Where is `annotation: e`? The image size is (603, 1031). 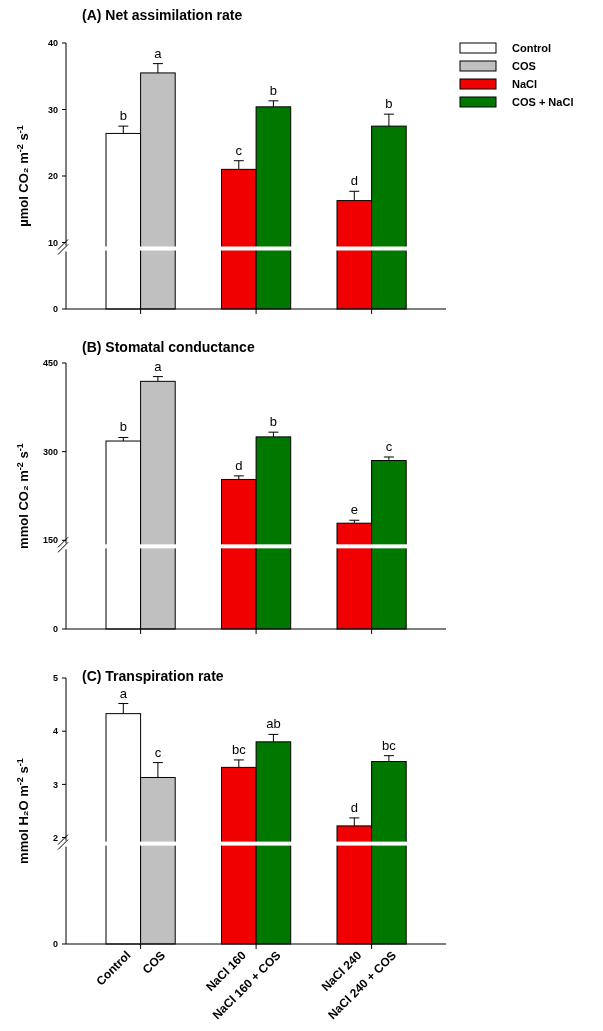
annotation: e is located at coordinates (354, 510).